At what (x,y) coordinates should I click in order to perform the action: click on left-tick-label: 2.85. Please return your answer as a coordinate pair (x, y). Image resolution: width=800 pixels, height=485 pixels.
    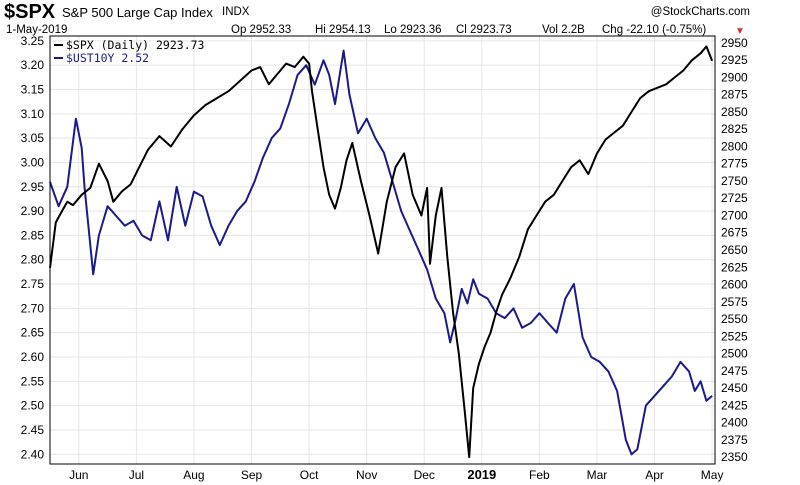
    Looking at the image, I should click on (33, 235).